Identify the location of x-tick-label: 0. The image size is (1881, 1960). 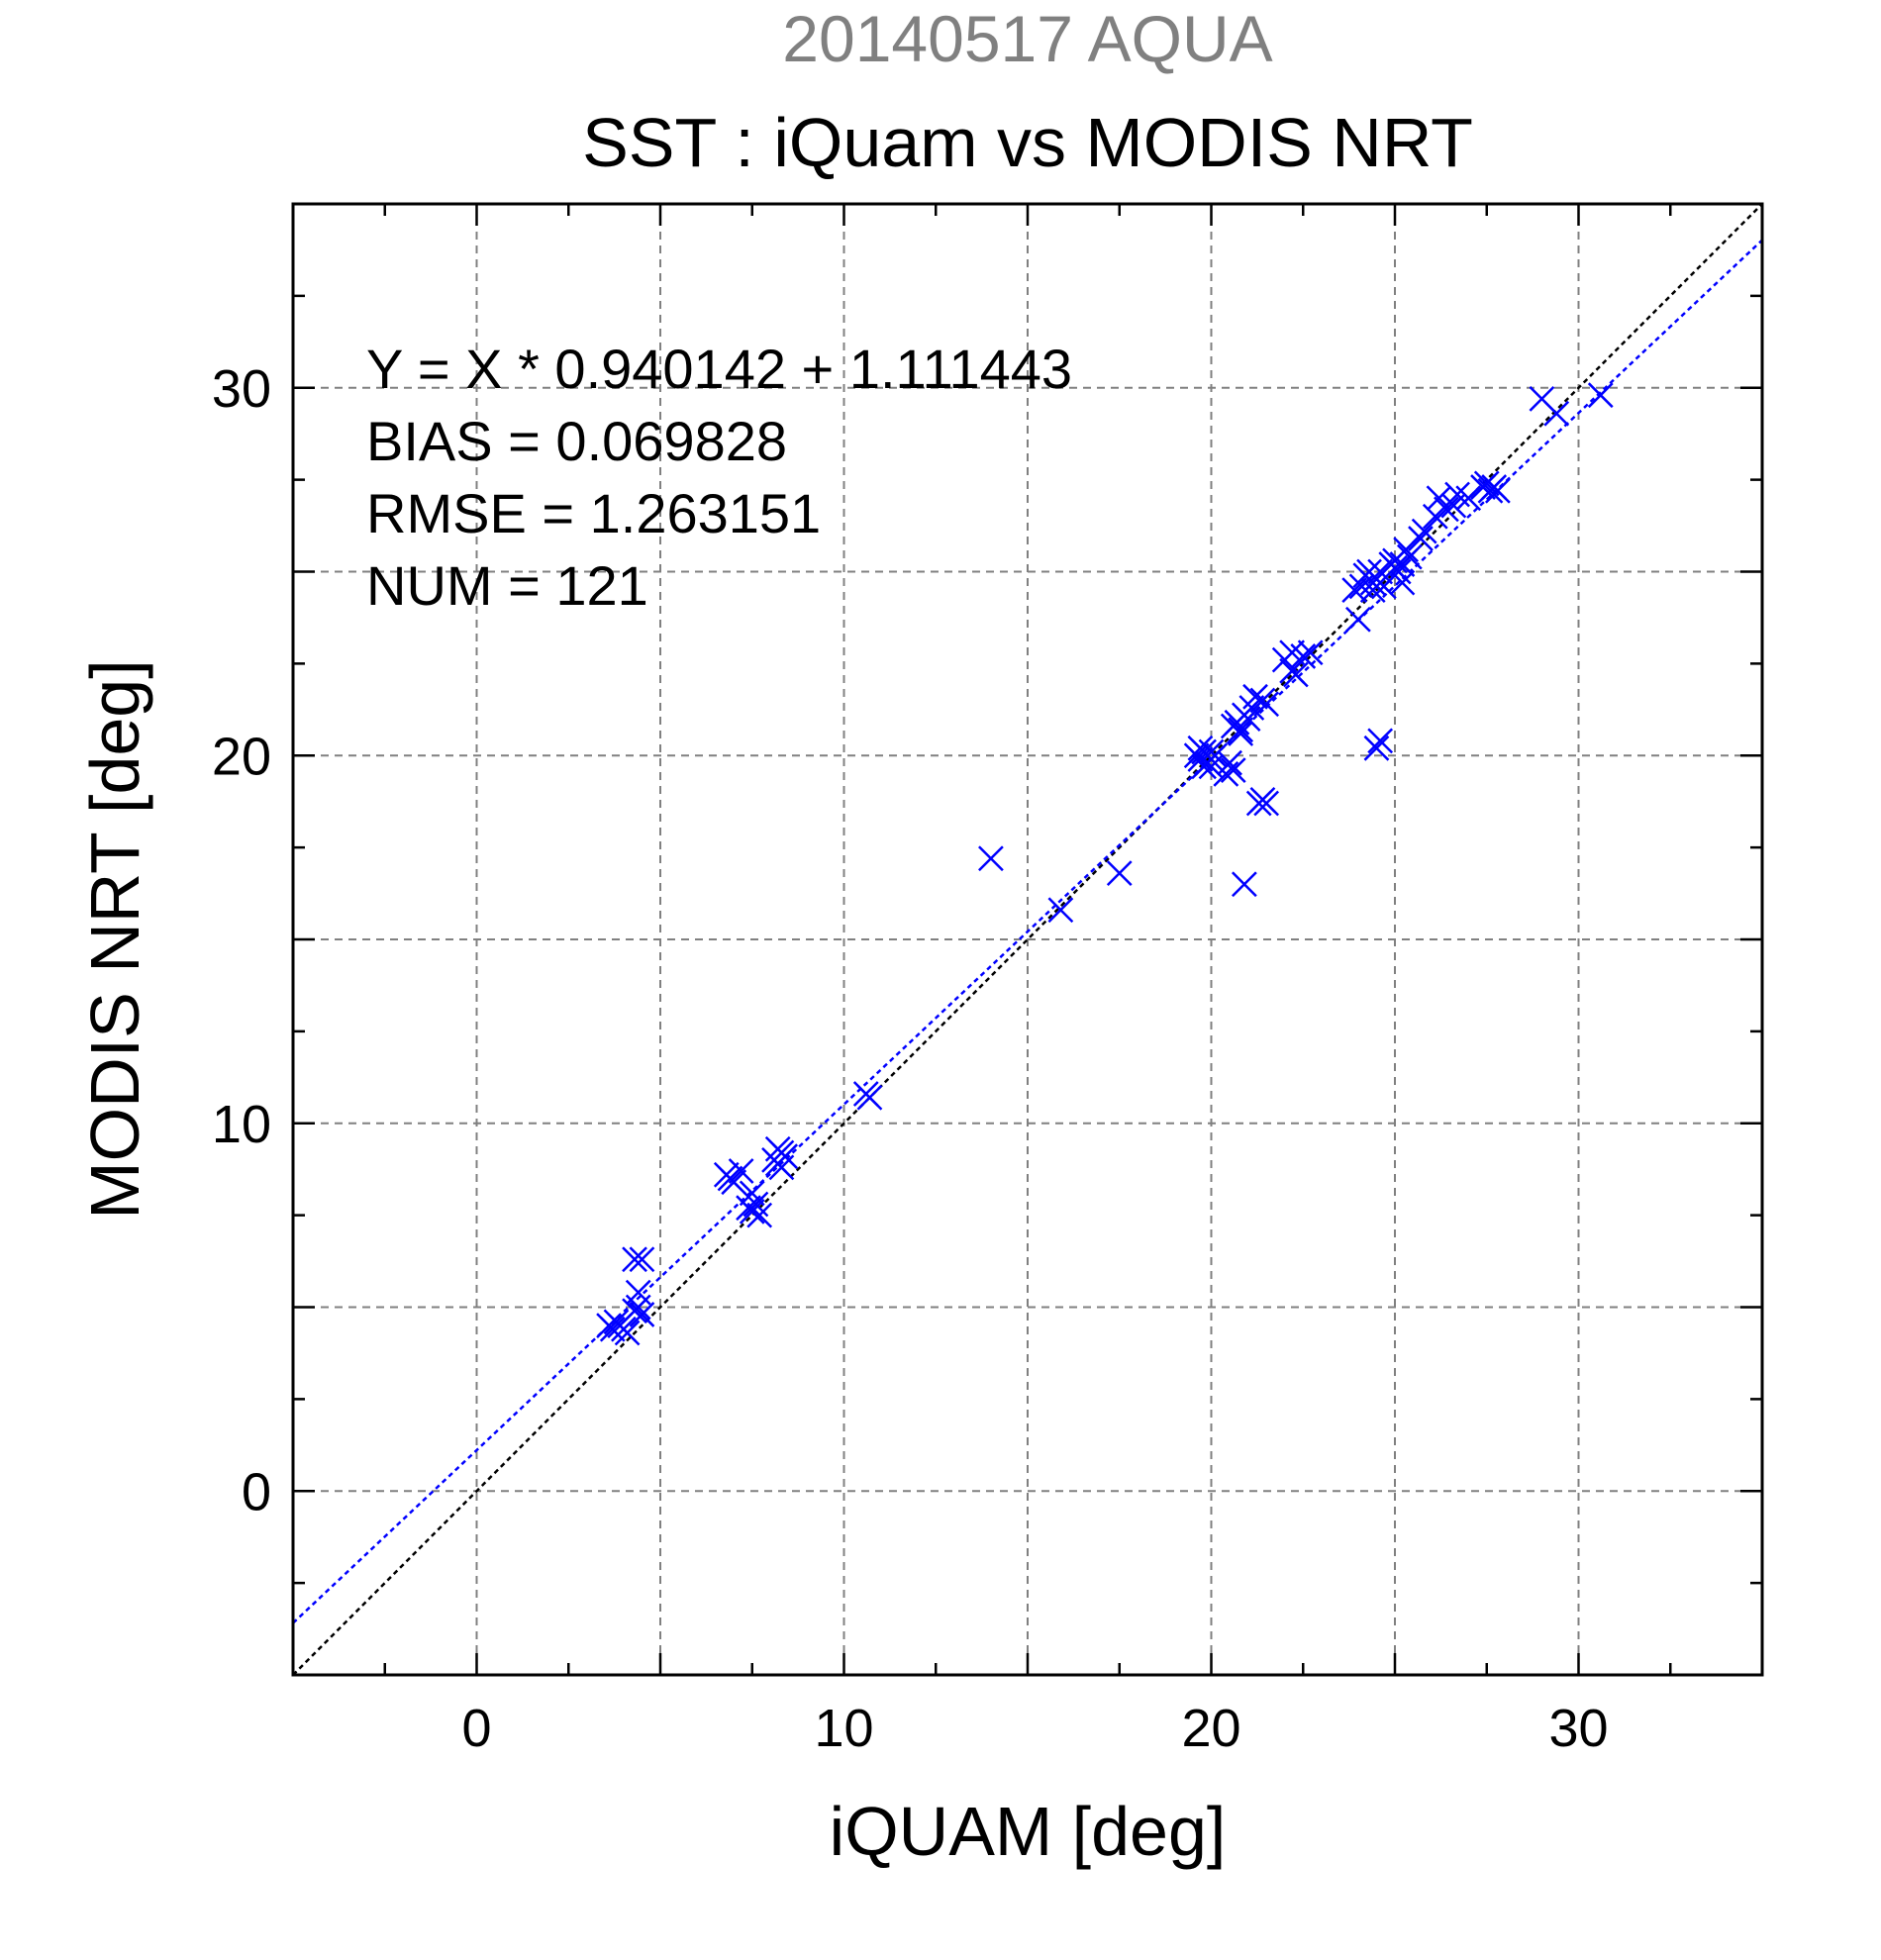
(476, 1728).